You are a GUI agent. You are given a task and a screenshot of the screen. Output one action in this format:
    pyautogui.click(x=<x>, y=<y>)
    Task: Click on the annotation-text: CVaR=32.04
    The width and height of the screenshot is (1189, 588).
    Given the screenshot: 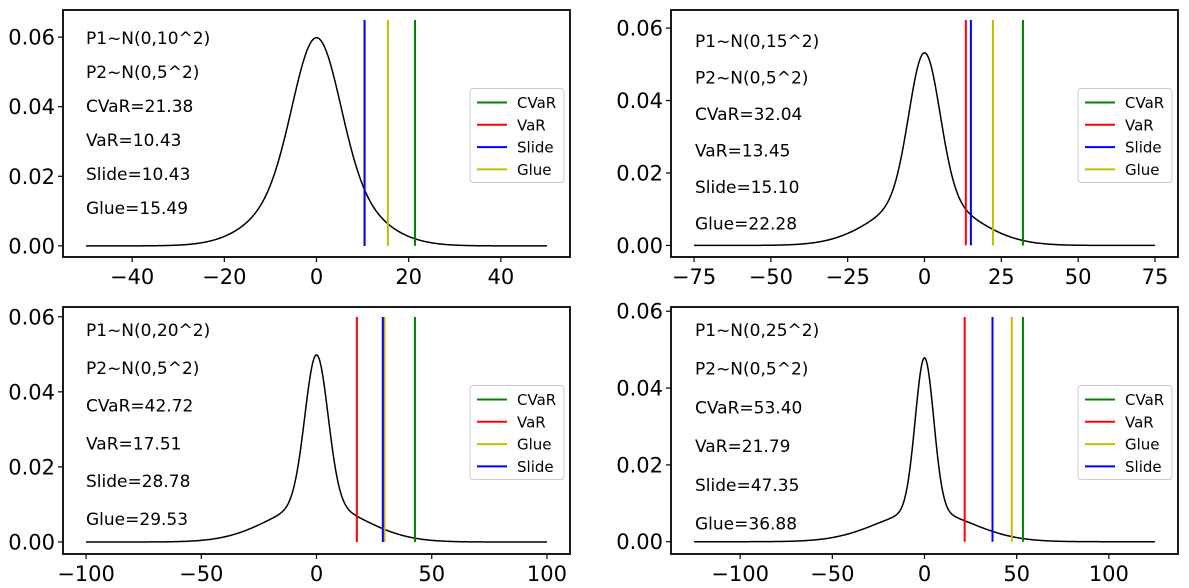 What is the action you would take?
    pyautogui.click(x=748, y=115)
    